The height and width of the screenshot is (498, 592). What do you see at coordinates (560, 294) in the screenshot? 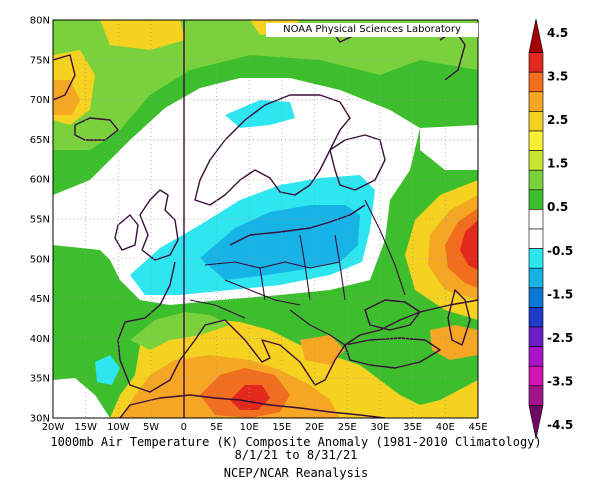
I see `colorbar-label: -1.5` at bounding box center [560, 294].